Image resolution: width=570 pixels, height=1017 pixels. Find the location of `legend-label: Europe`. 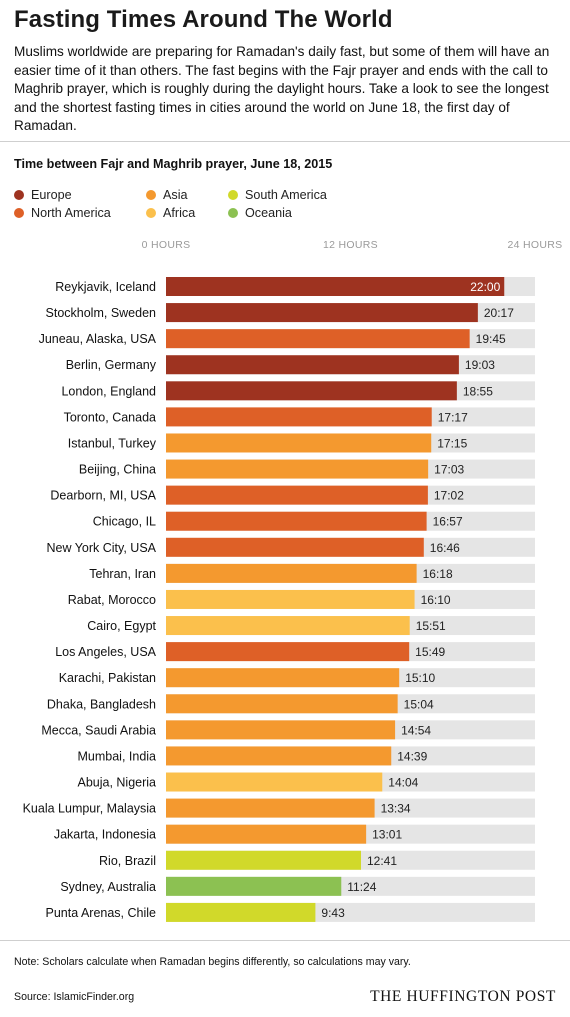

legend-label: Europe is located at coordinates (51, 195).